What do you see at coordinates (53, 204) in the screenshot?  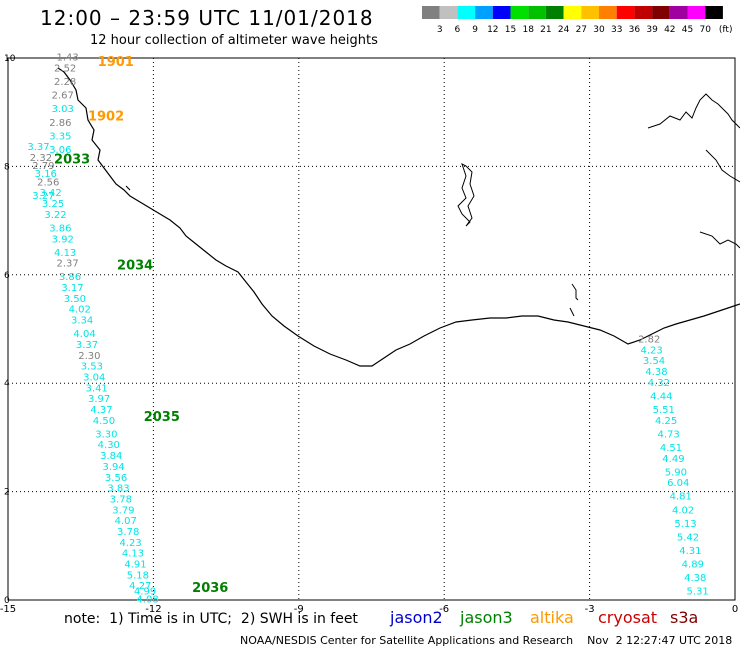 I see `swh-value: 3.25` at bounding box center [53, 204].